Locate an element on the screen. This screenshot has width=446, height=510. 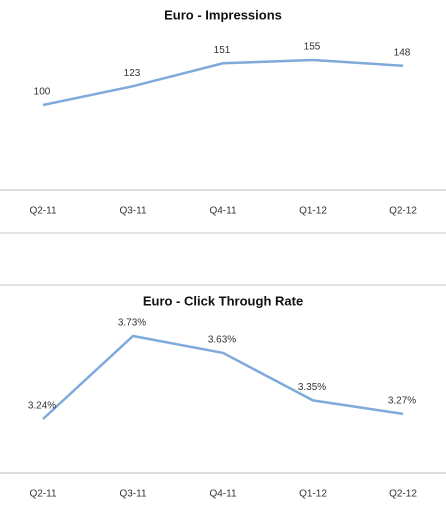
data-label: 3.24% is located at coordinates (42, 406).